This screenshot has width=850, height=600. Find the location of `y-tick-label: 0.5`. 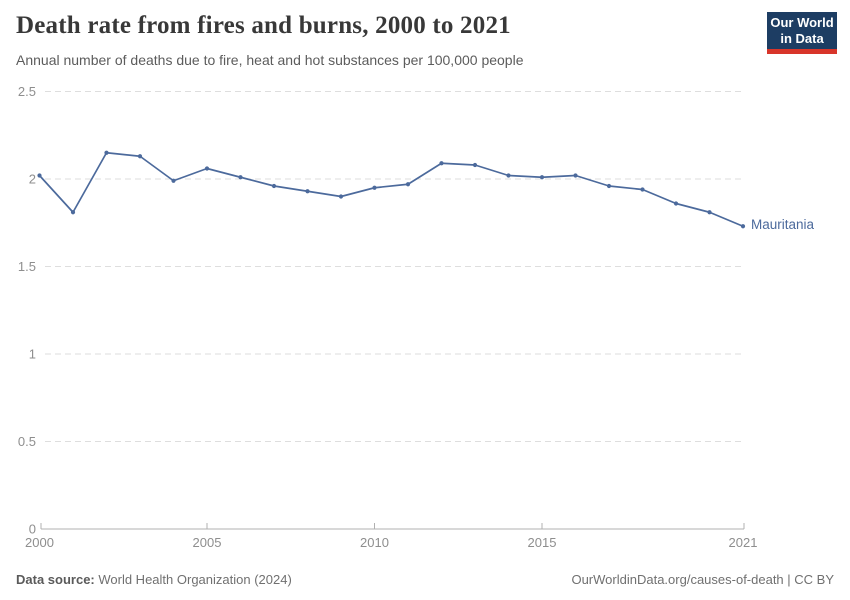

y-tick-label: 0.5 is located at coordinates (27, 441).